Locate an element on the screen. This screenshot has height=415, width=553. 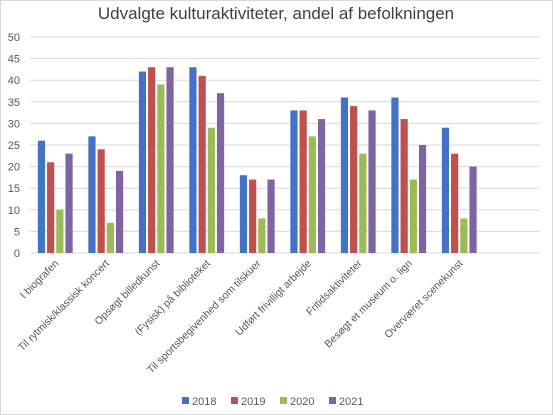
legend-label: 2021 is located at coordinates (351, 402).